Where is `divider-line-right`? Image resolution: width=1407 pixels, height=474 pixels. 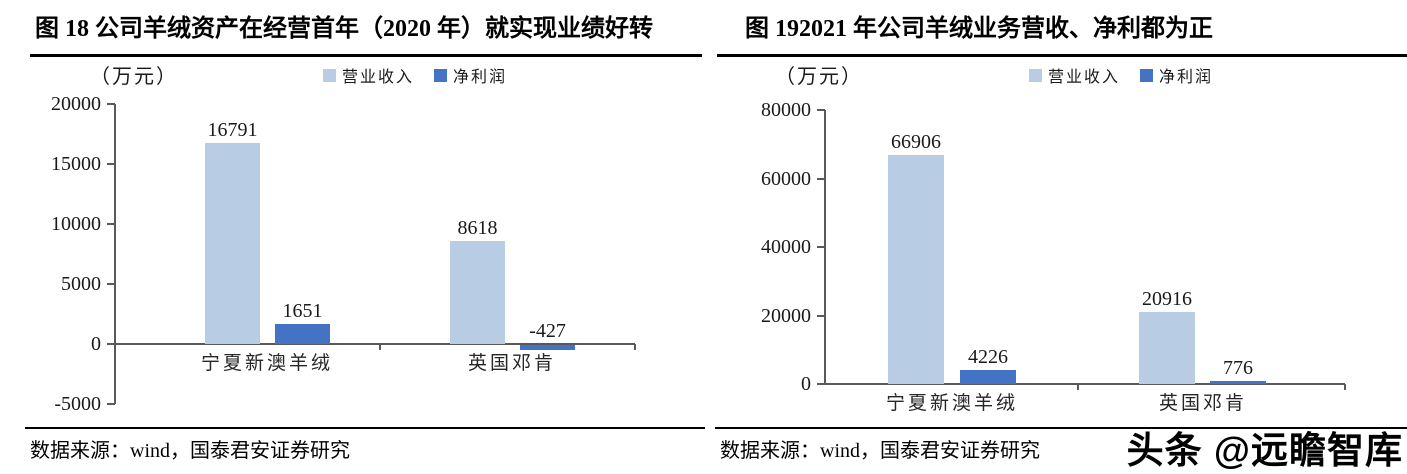 divider-line-right is located at coordinates (1061, 428).